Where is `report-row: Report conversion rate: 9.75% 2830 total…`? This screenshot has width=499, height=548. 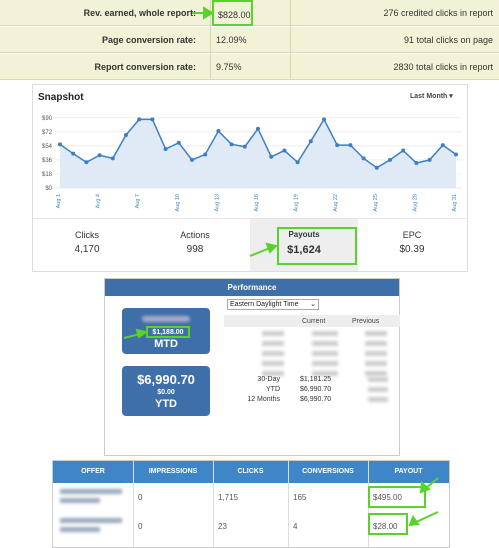
report-row: Report conversion rate: 9.75% 2830 total… is located at coordinates (249, 67).